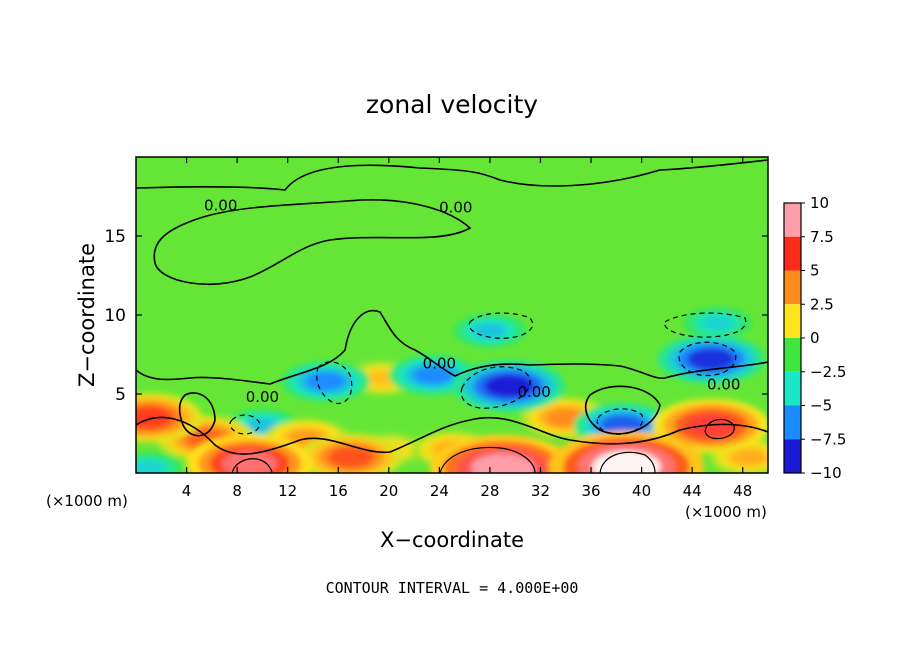  Describe the element at coordinates (815, 271) in the screenshot. I see `colorbar-label: 5` at that location.